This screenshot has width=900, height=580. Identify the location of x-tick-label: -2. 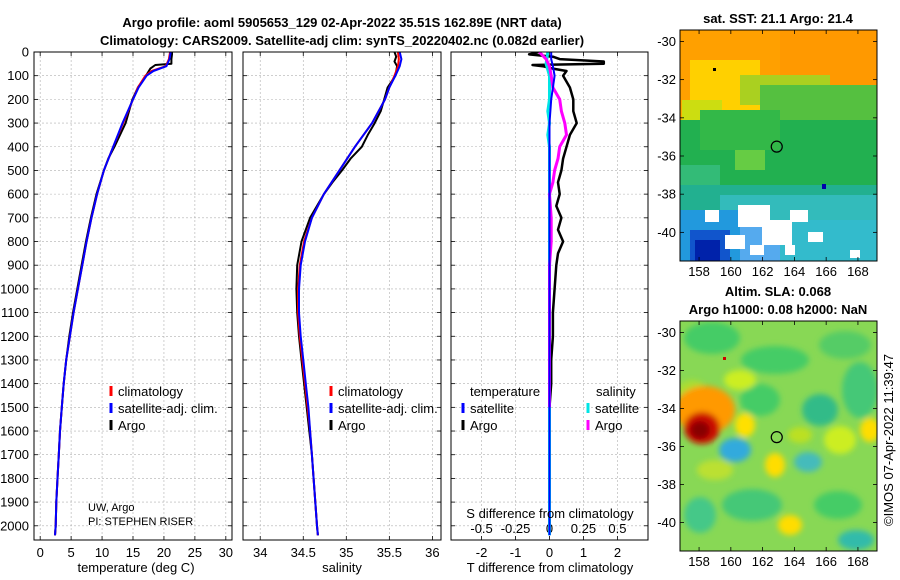
(482, 552).